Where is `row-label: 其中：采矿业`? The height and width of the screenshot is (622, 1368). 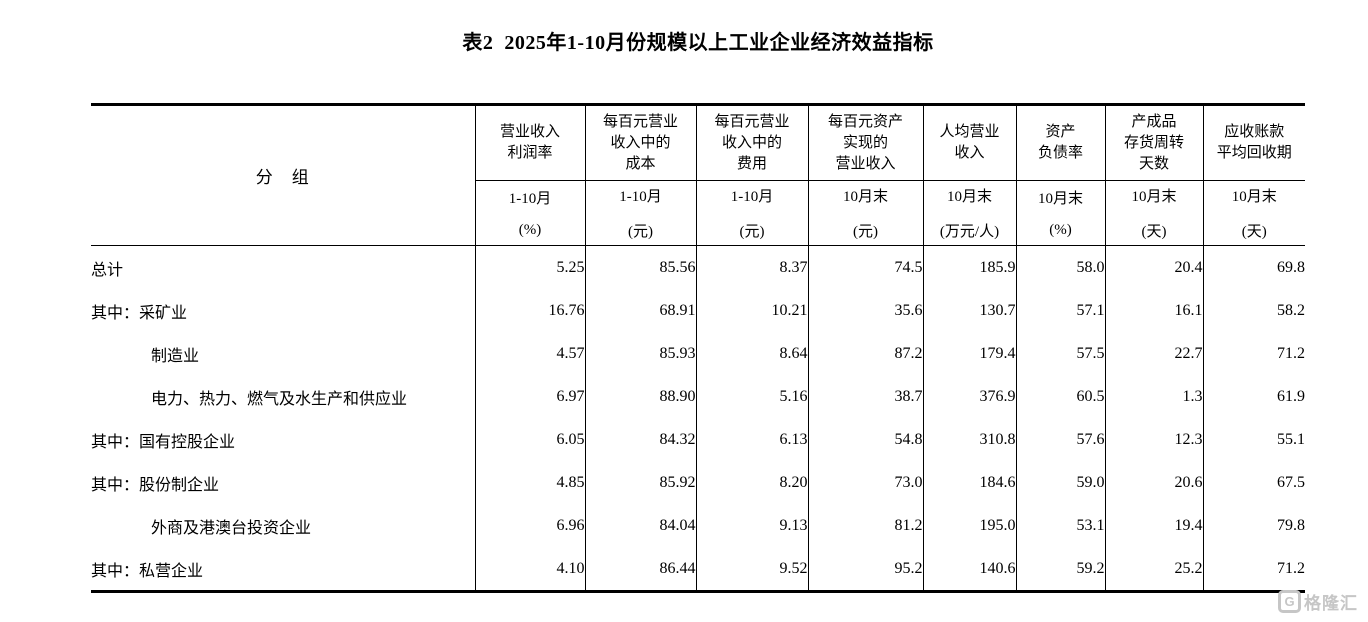 row-label: 其中：采矿业 is located at coordinates (139, 313).